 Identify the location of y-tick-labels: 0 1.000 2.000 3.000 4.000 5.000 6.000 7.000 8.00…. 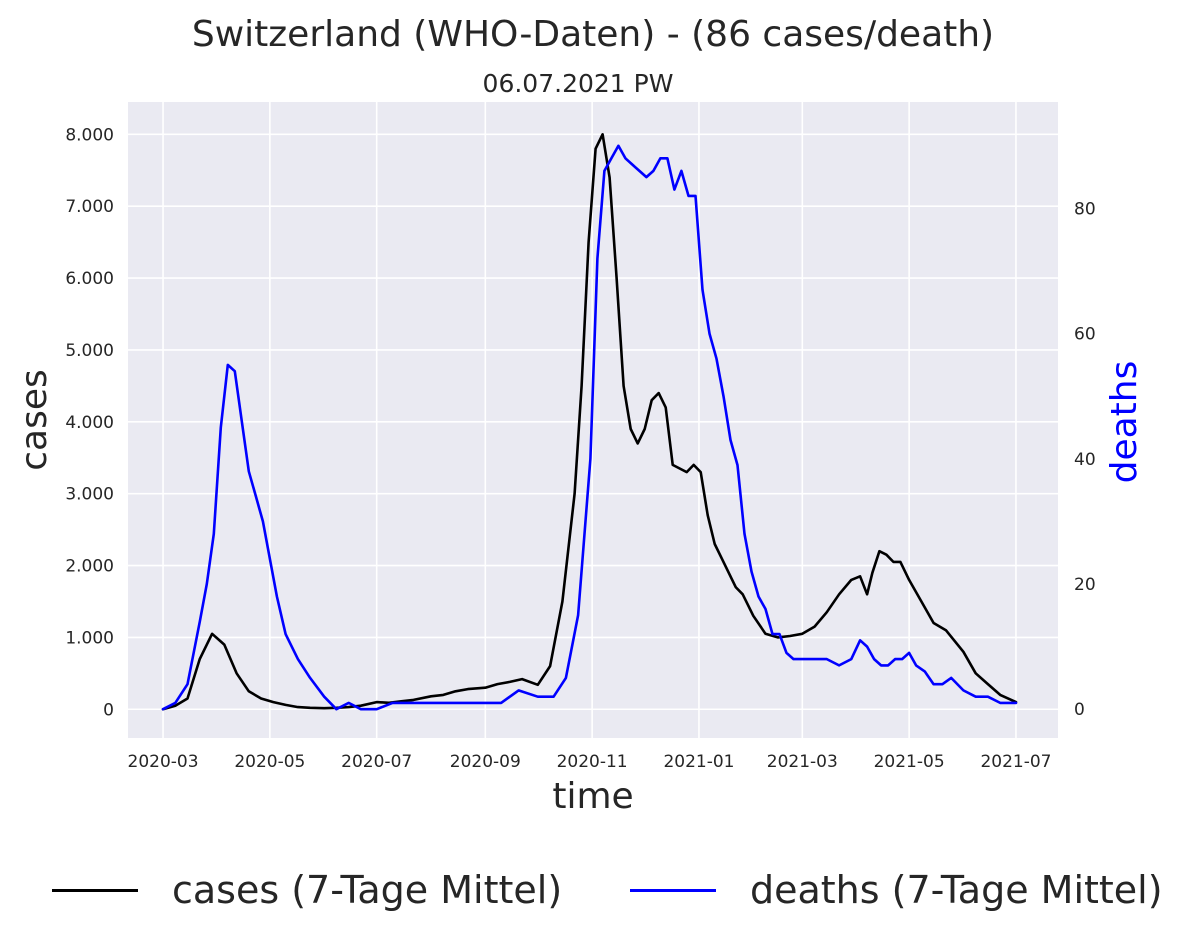
(89, 422).